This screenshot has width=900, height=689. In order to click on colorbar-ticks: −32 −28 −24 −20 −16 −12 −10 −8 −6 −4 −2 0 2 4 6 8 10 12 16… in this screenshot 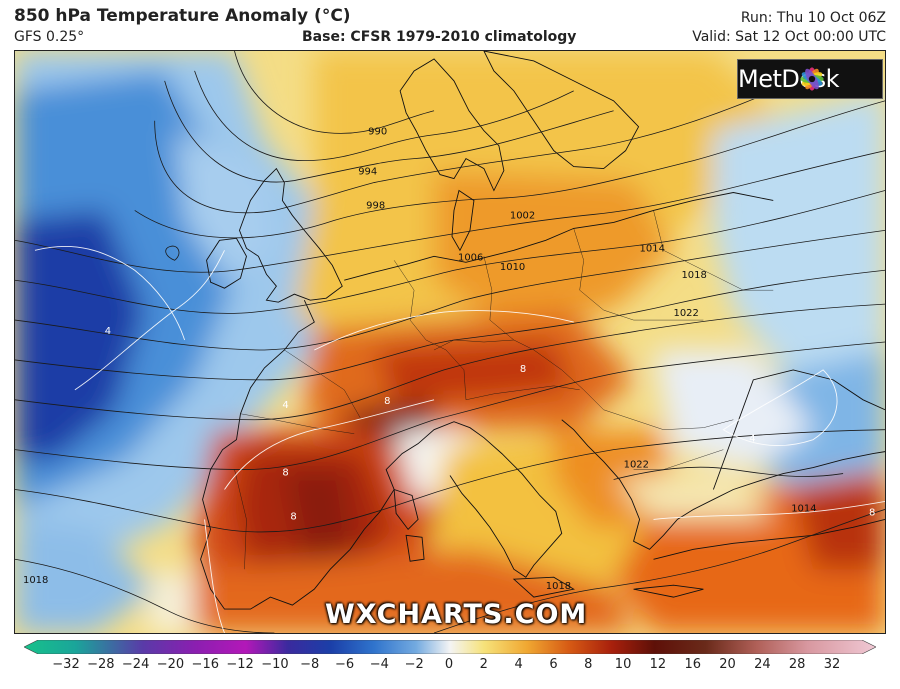, I will do `click(450, 667)`.